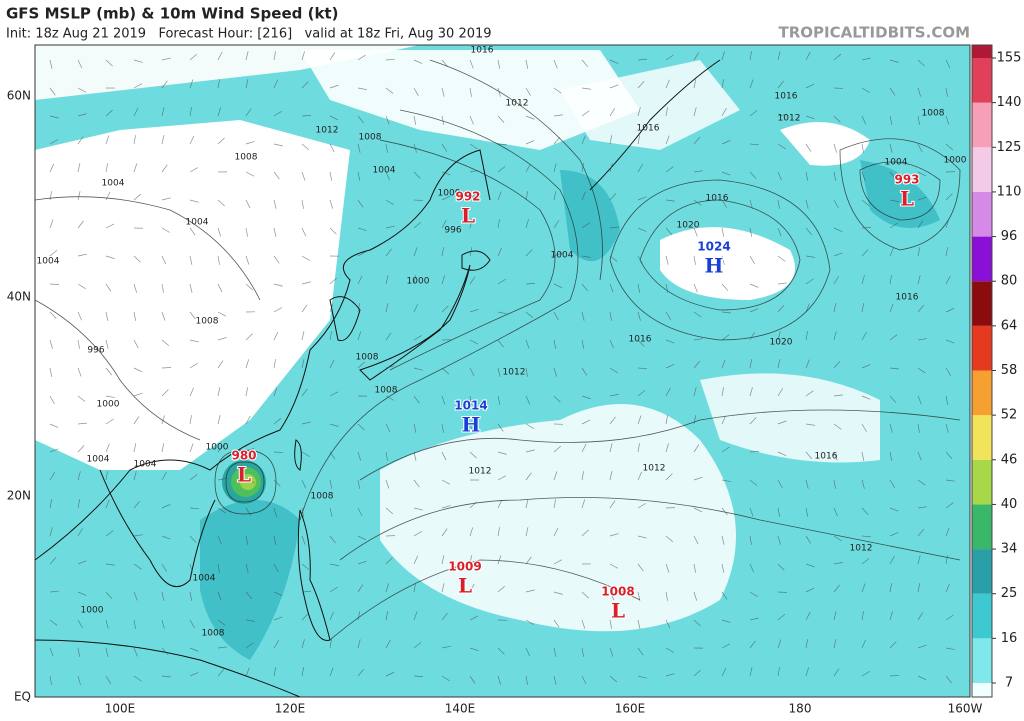 The width and height of the screenshot is (1024, 721). I want to click on lat-label: 60N, so click(19, 96).